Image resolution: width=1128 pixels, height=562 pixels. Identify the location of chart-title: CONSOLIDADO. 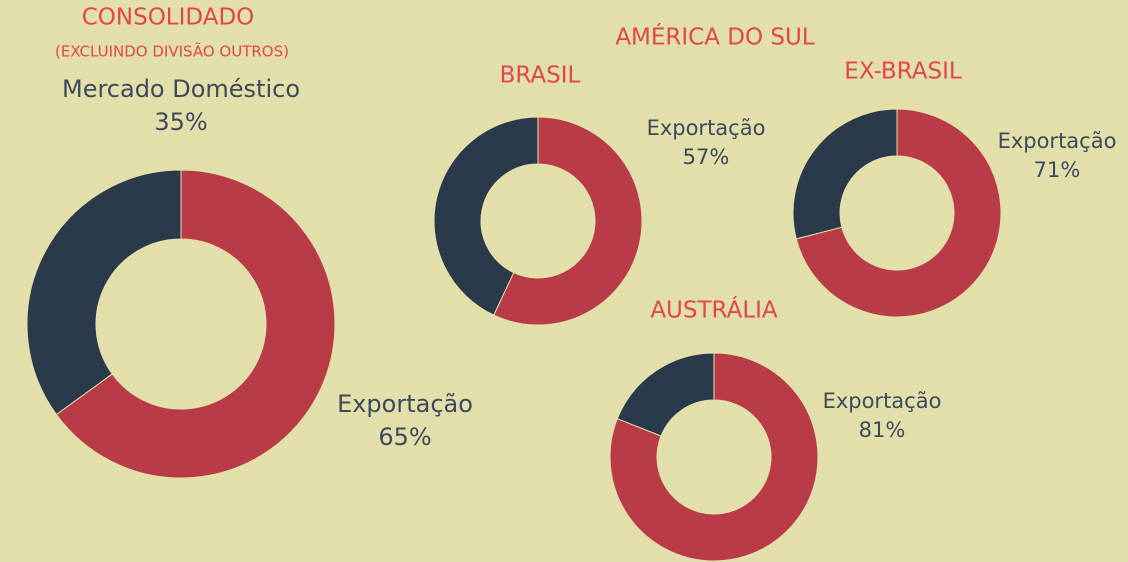
(168, 18).